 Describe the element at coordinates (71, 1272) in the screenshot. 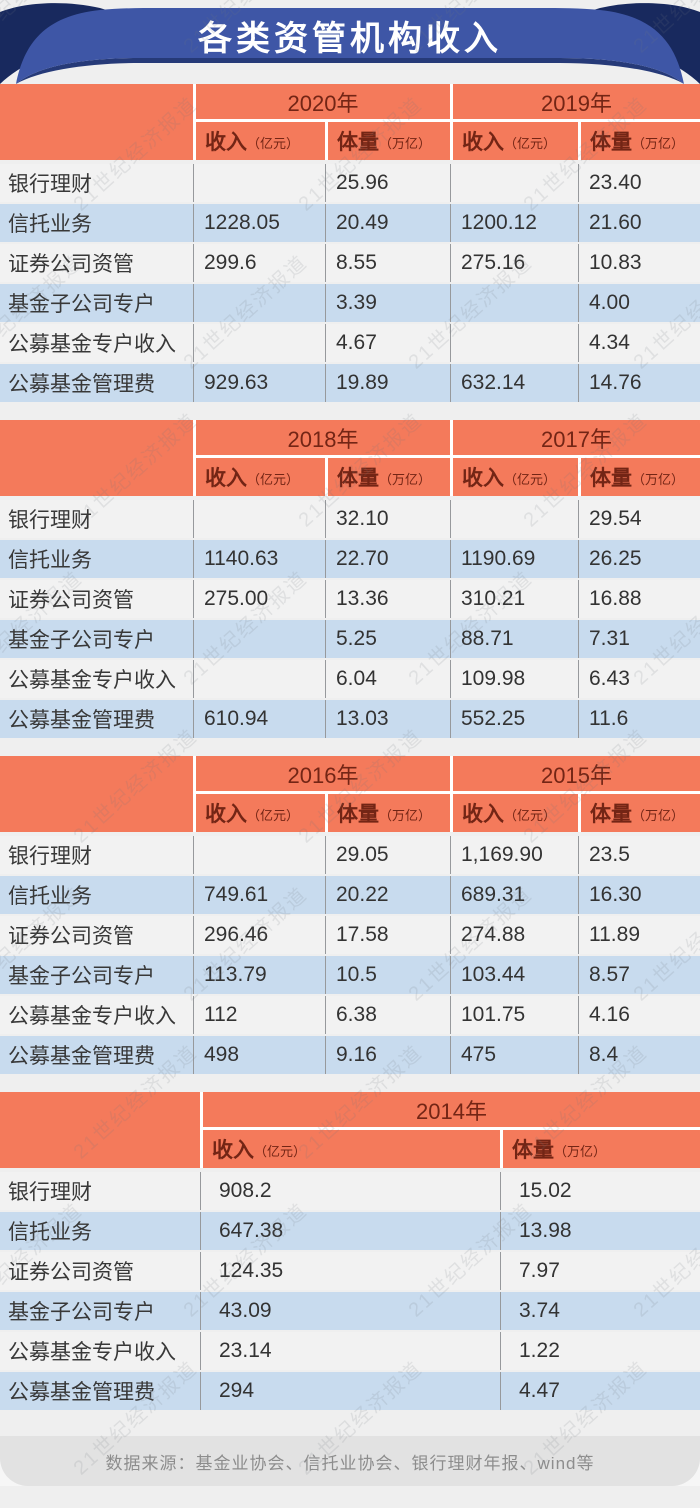

I see `row-label: 证券公司资管` at that location.